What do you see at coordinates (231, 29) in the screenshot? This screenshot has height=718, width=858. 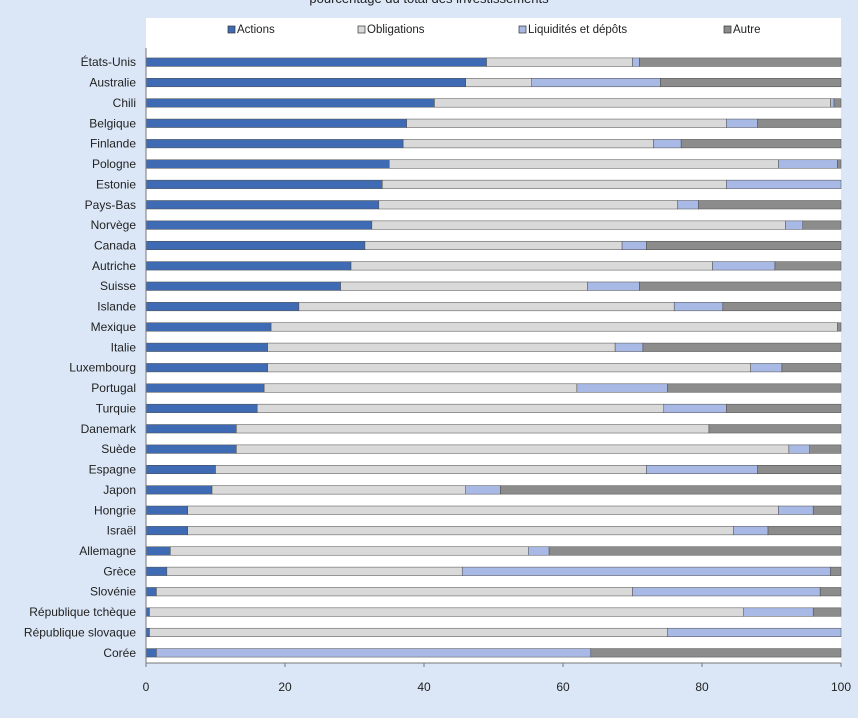 I see `legend-swatch-actions` at bounding box center [231, 29].